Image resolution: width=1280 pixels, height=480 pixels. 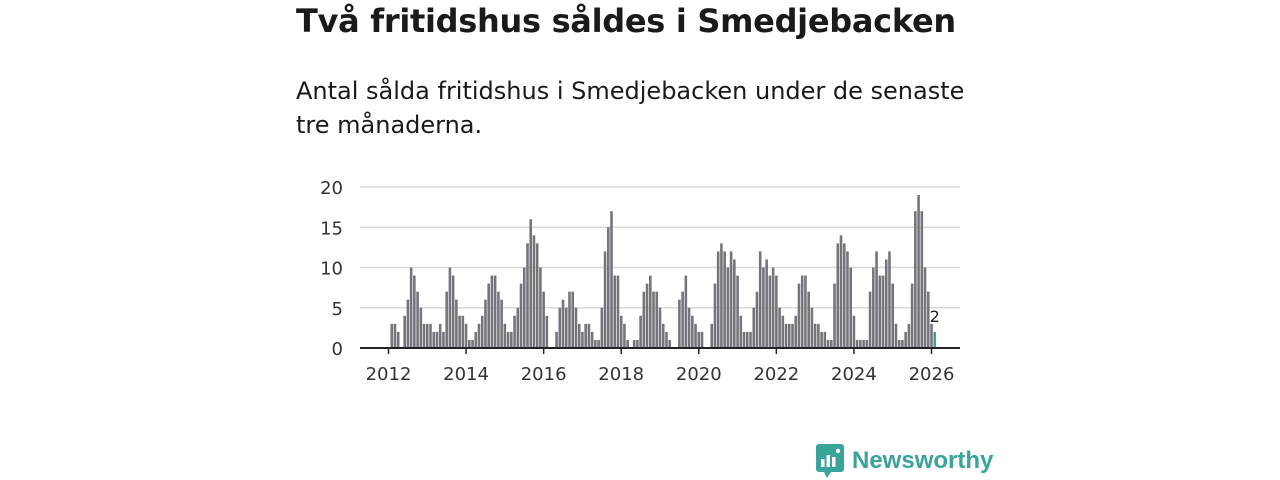 I want to click on brand-logo: Newsworthy, so click(x=904, y=461).